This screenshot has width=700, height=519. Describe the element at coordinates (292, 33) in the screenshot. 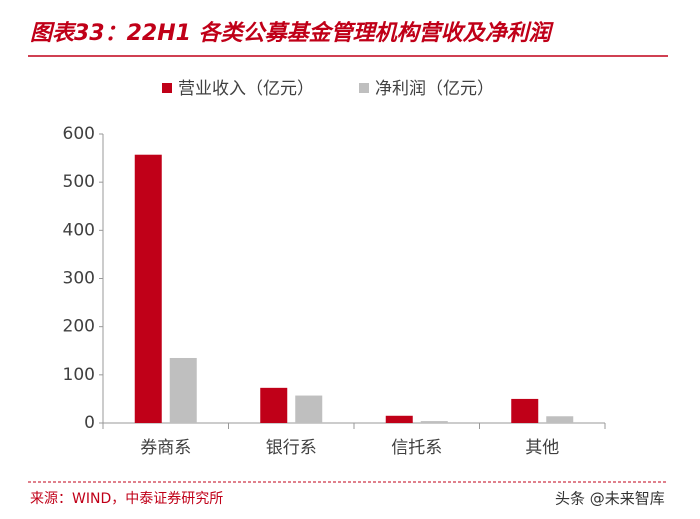

I see `chart-title: 图表33：22H1 各类公募基金管理机构营收及净利润` at that location.